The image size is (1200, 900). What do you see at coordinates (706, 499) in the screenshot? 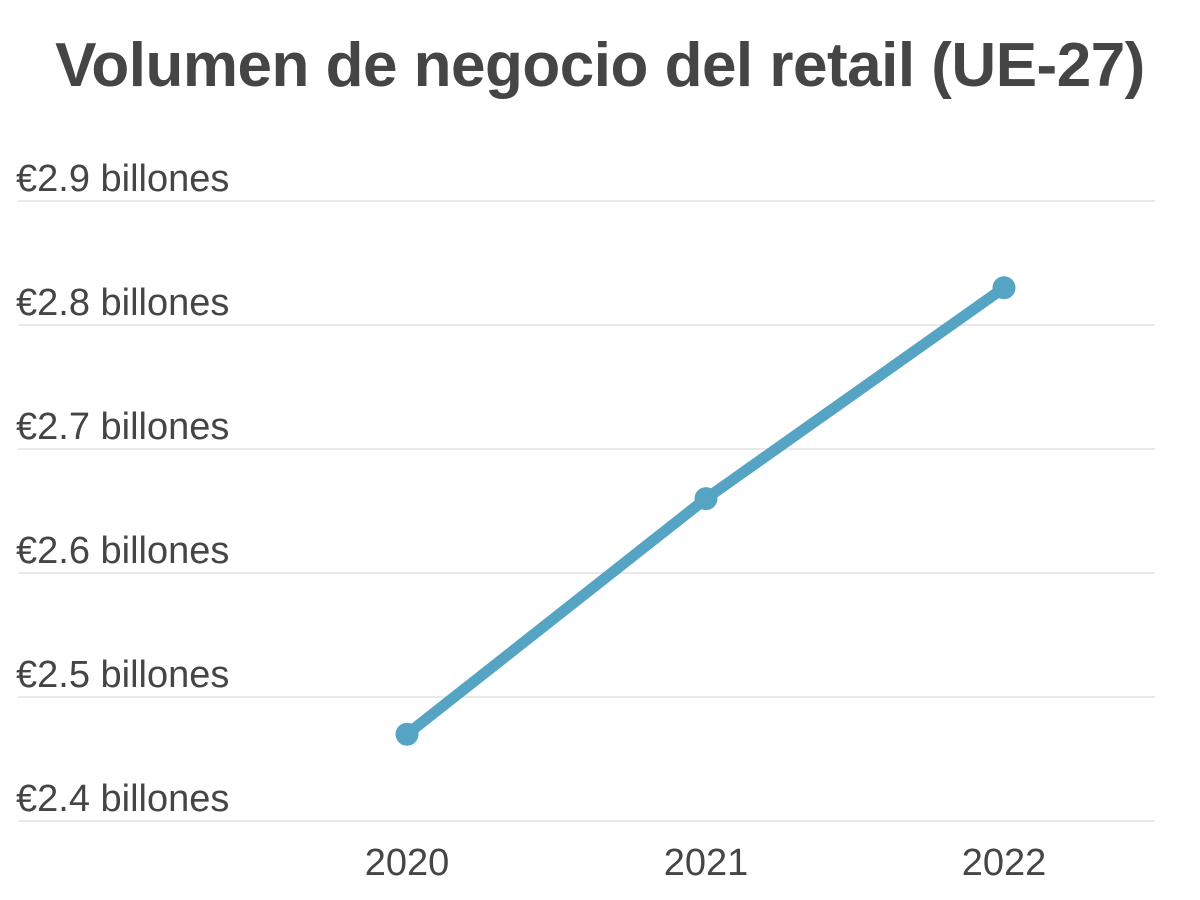
I see `data-point-2021` at bounding box center [706, 499].